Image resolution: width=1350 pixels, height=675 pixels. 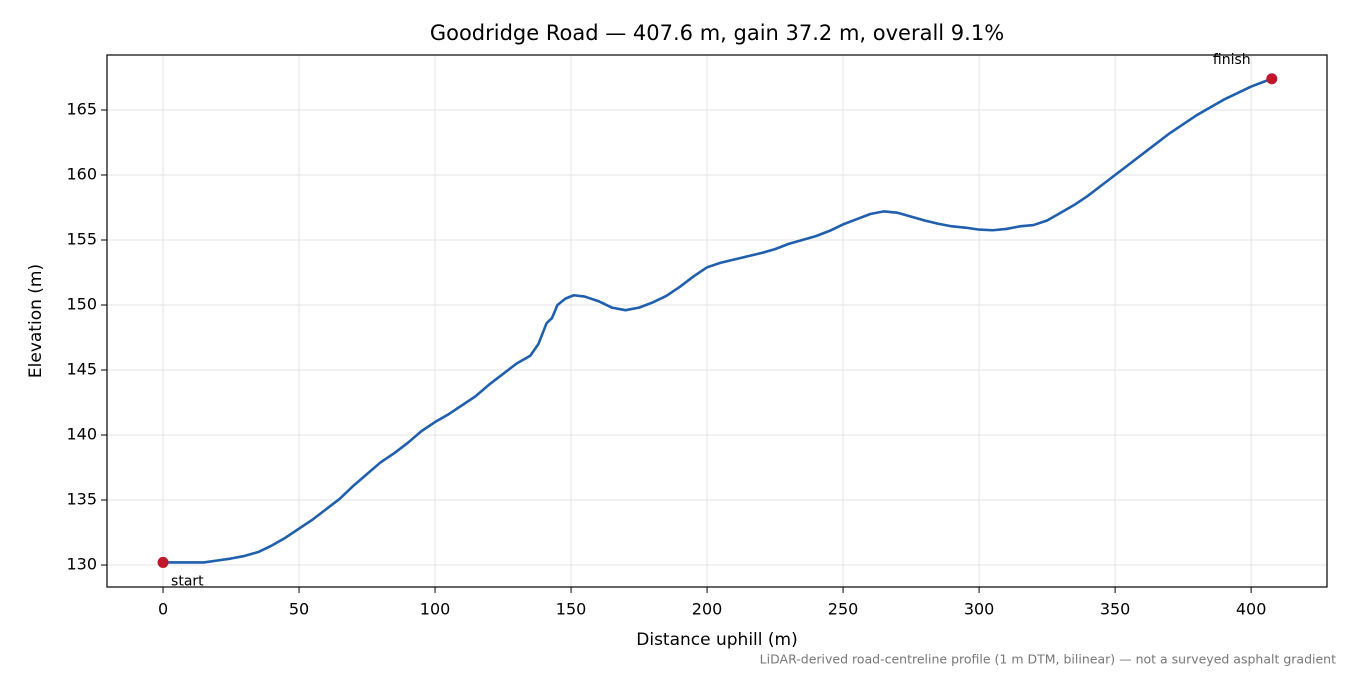 What do you see at coordinates (1251, 609) in the screenshot?
I see `x-tick-label: 400` at bounding box center [1251, 609].